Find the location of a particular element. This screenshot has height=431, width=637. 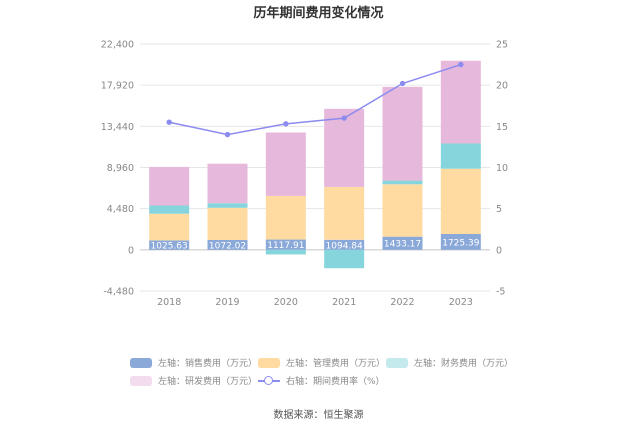

bar-data-label: 1072.02 is located at coordinates (227, 246).